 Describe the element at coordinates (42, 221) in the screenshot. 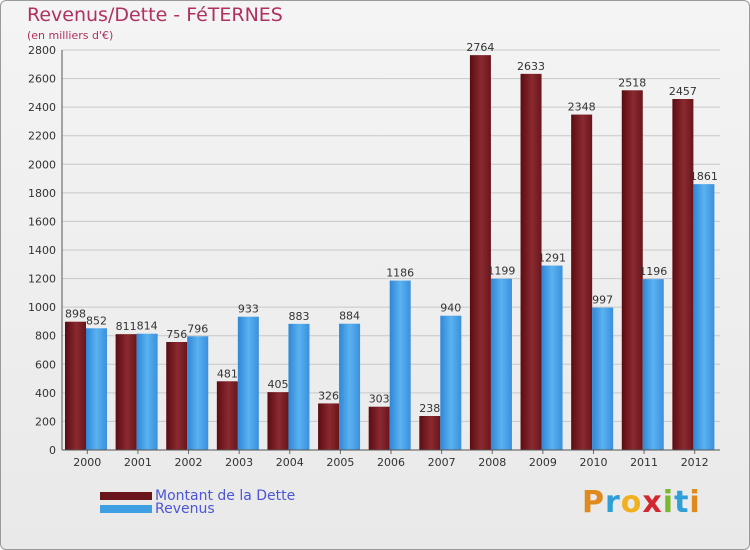

I see `y-tick-label: 1600` at that location.